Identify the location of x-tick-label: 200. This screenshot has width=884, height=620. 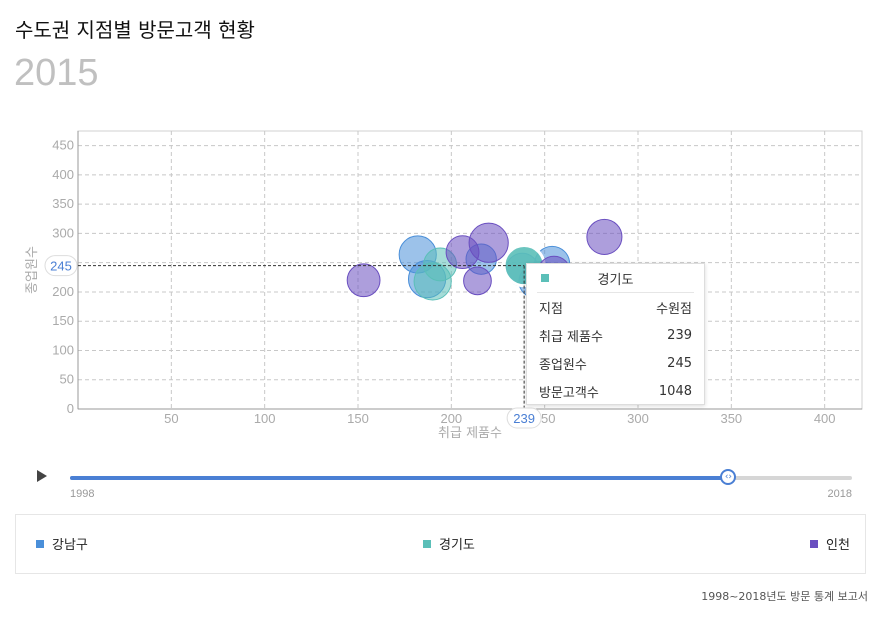
(451, 418).